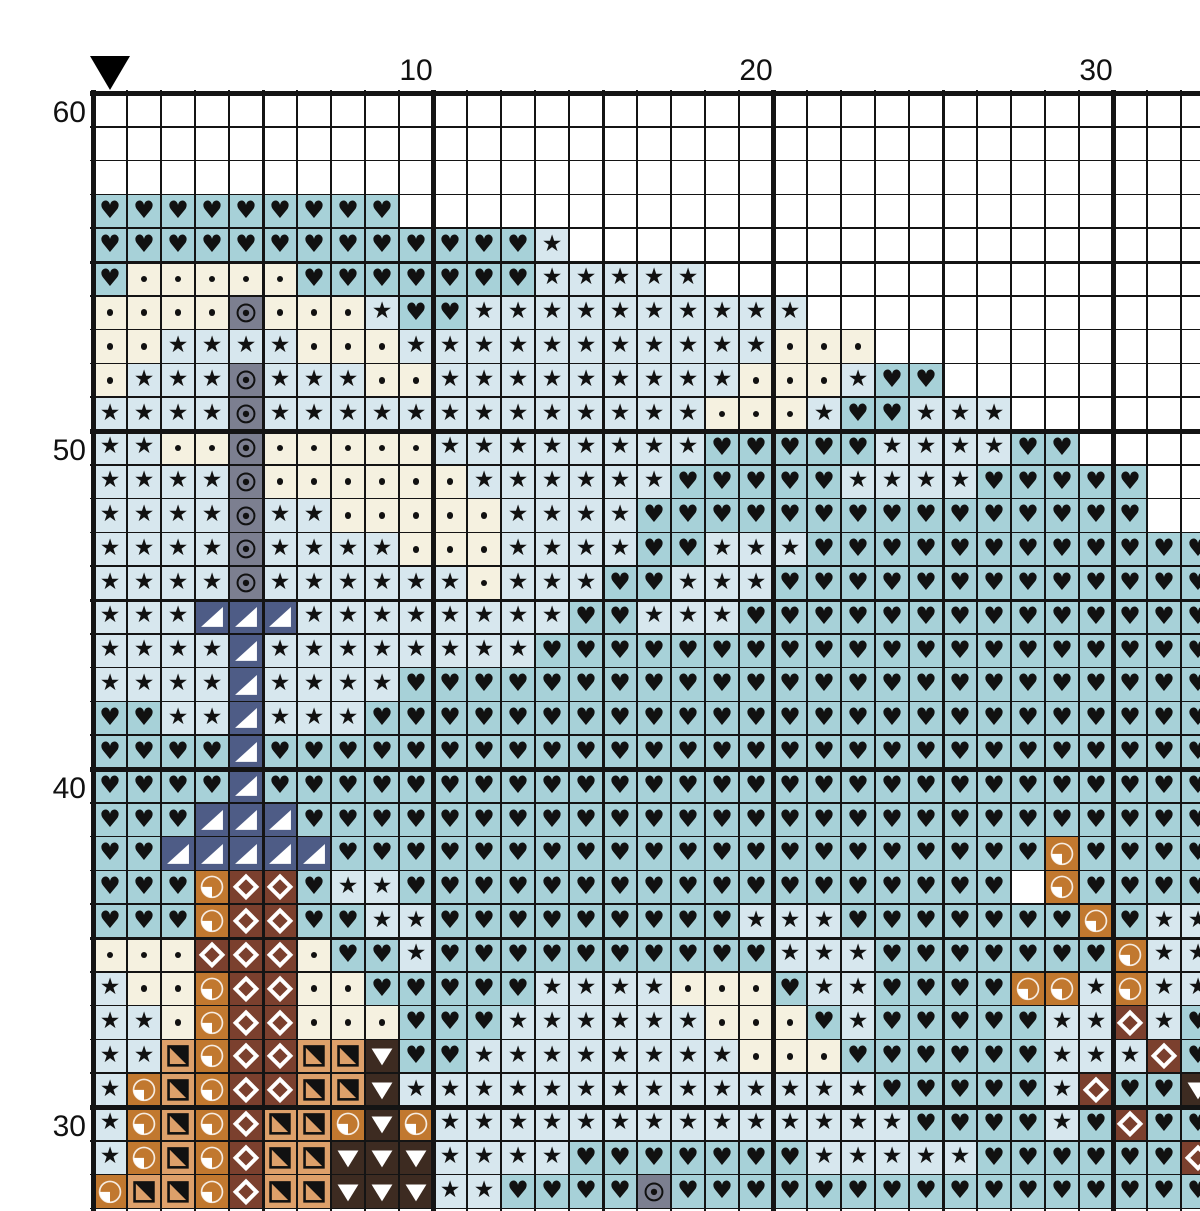  I want to click on grid-line-horizontal, so click(645, 160).